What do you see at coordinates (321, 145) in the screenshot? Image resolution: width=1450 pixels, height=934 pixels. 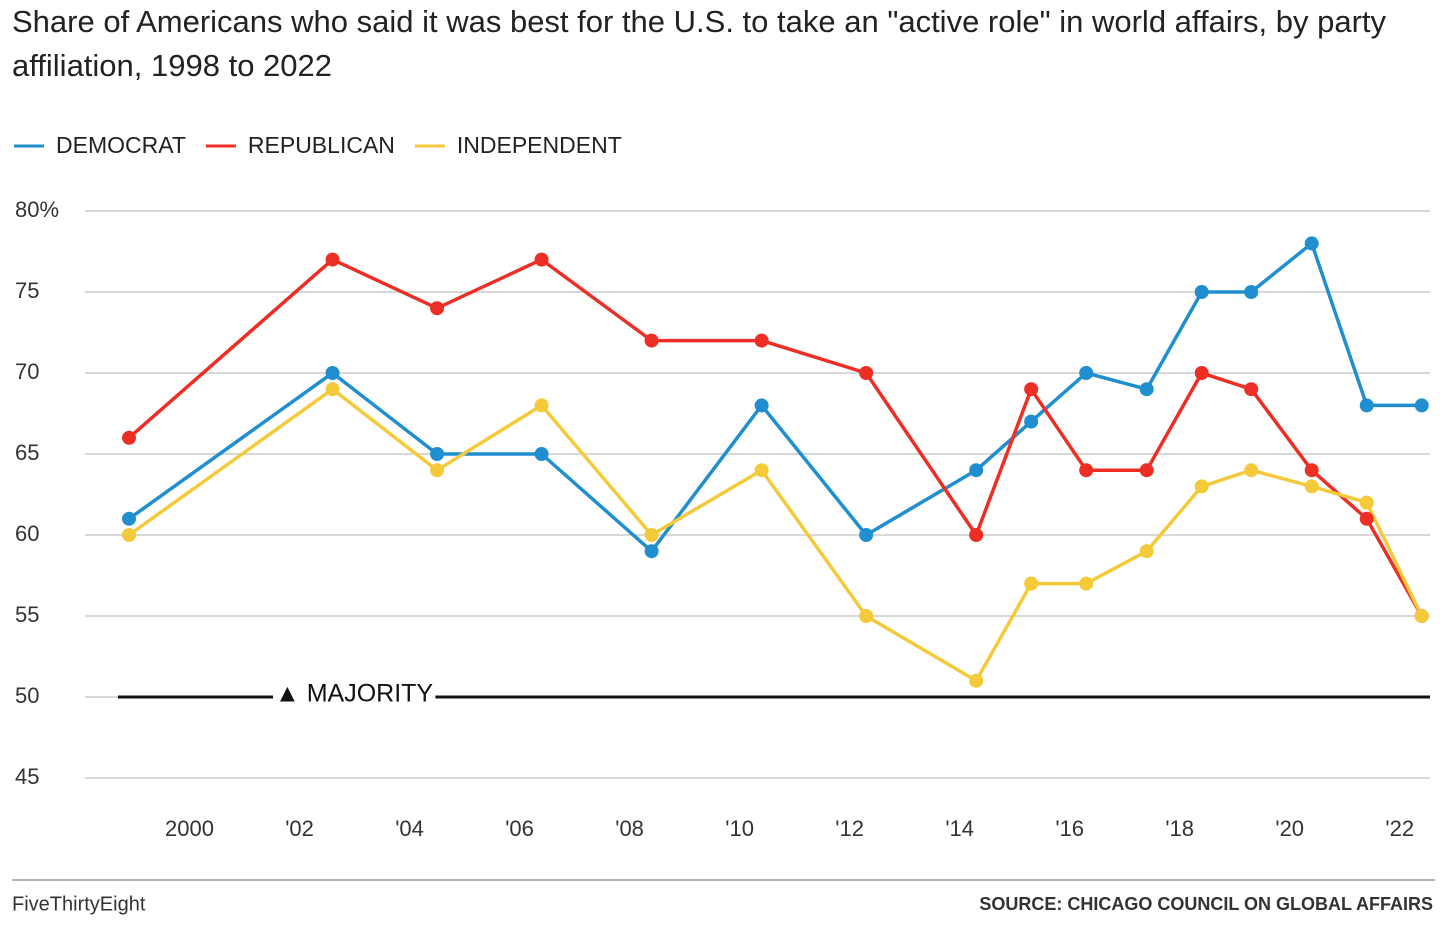 I see `legend-label: REPUBLICAN` at bounding box center [321, 145].